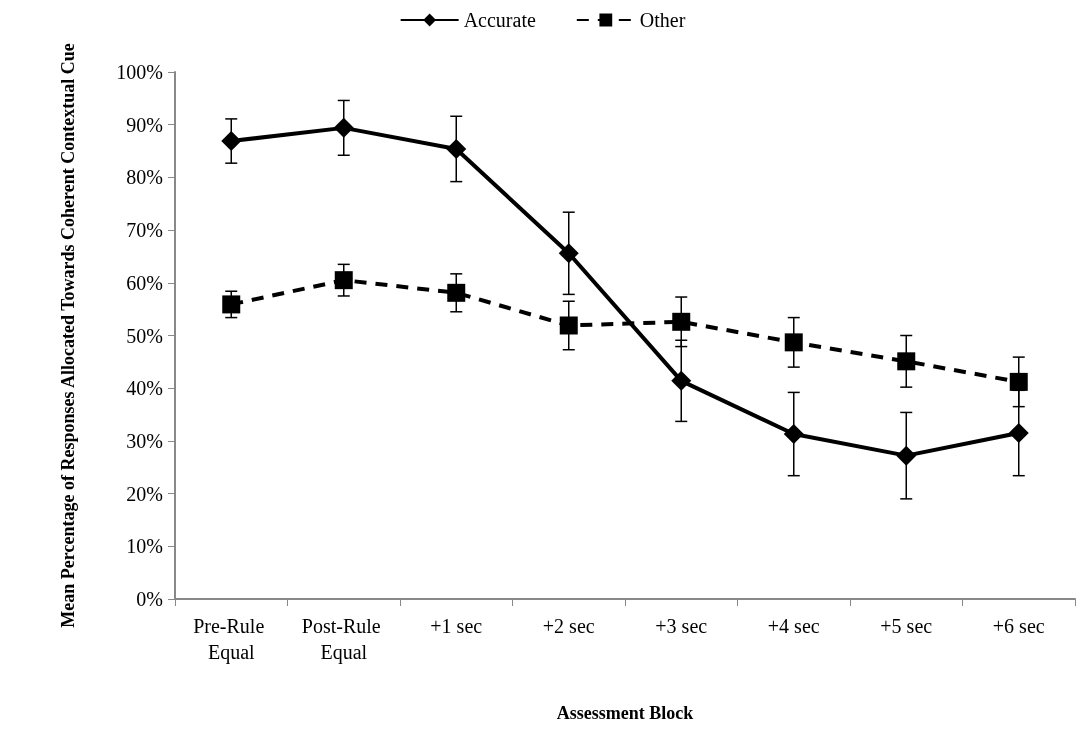 The height and width of the screenshot is (731, 1085). Describe the element at coordinates (906, 626) in the screenshot. I see `x-tick-label: +5 sec` at that location.